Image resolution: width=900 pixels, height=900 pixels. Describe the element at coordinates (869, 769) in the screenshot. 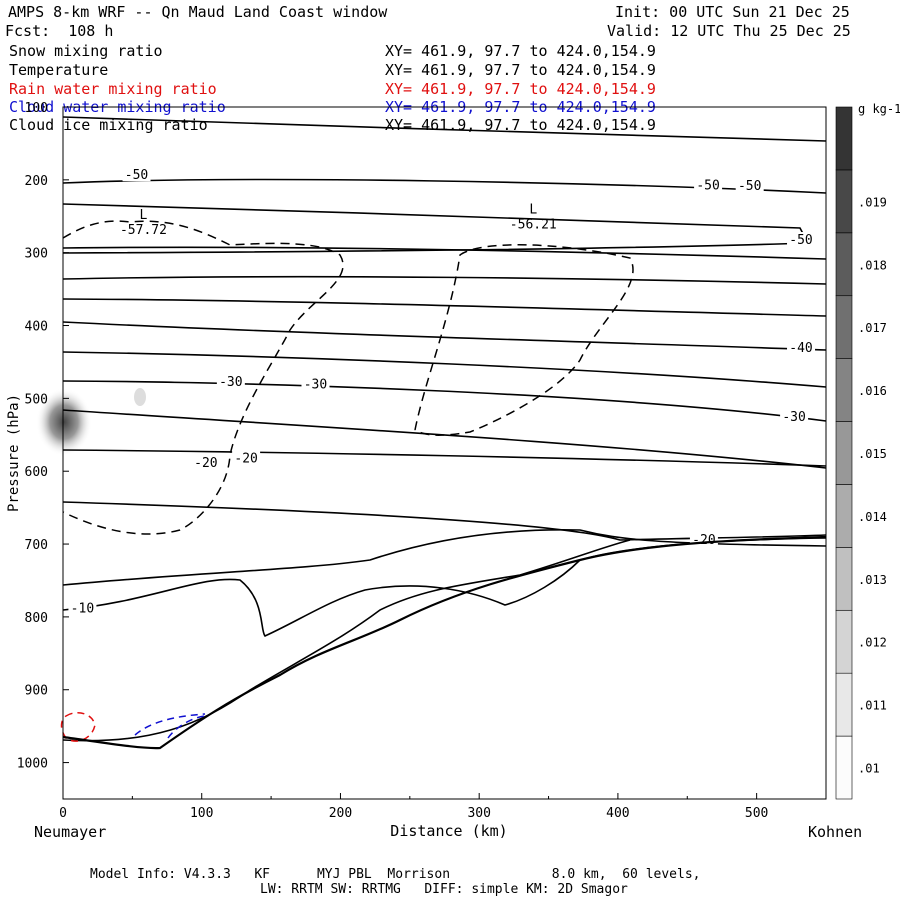

I see `colorbar-label: .01` at that location.